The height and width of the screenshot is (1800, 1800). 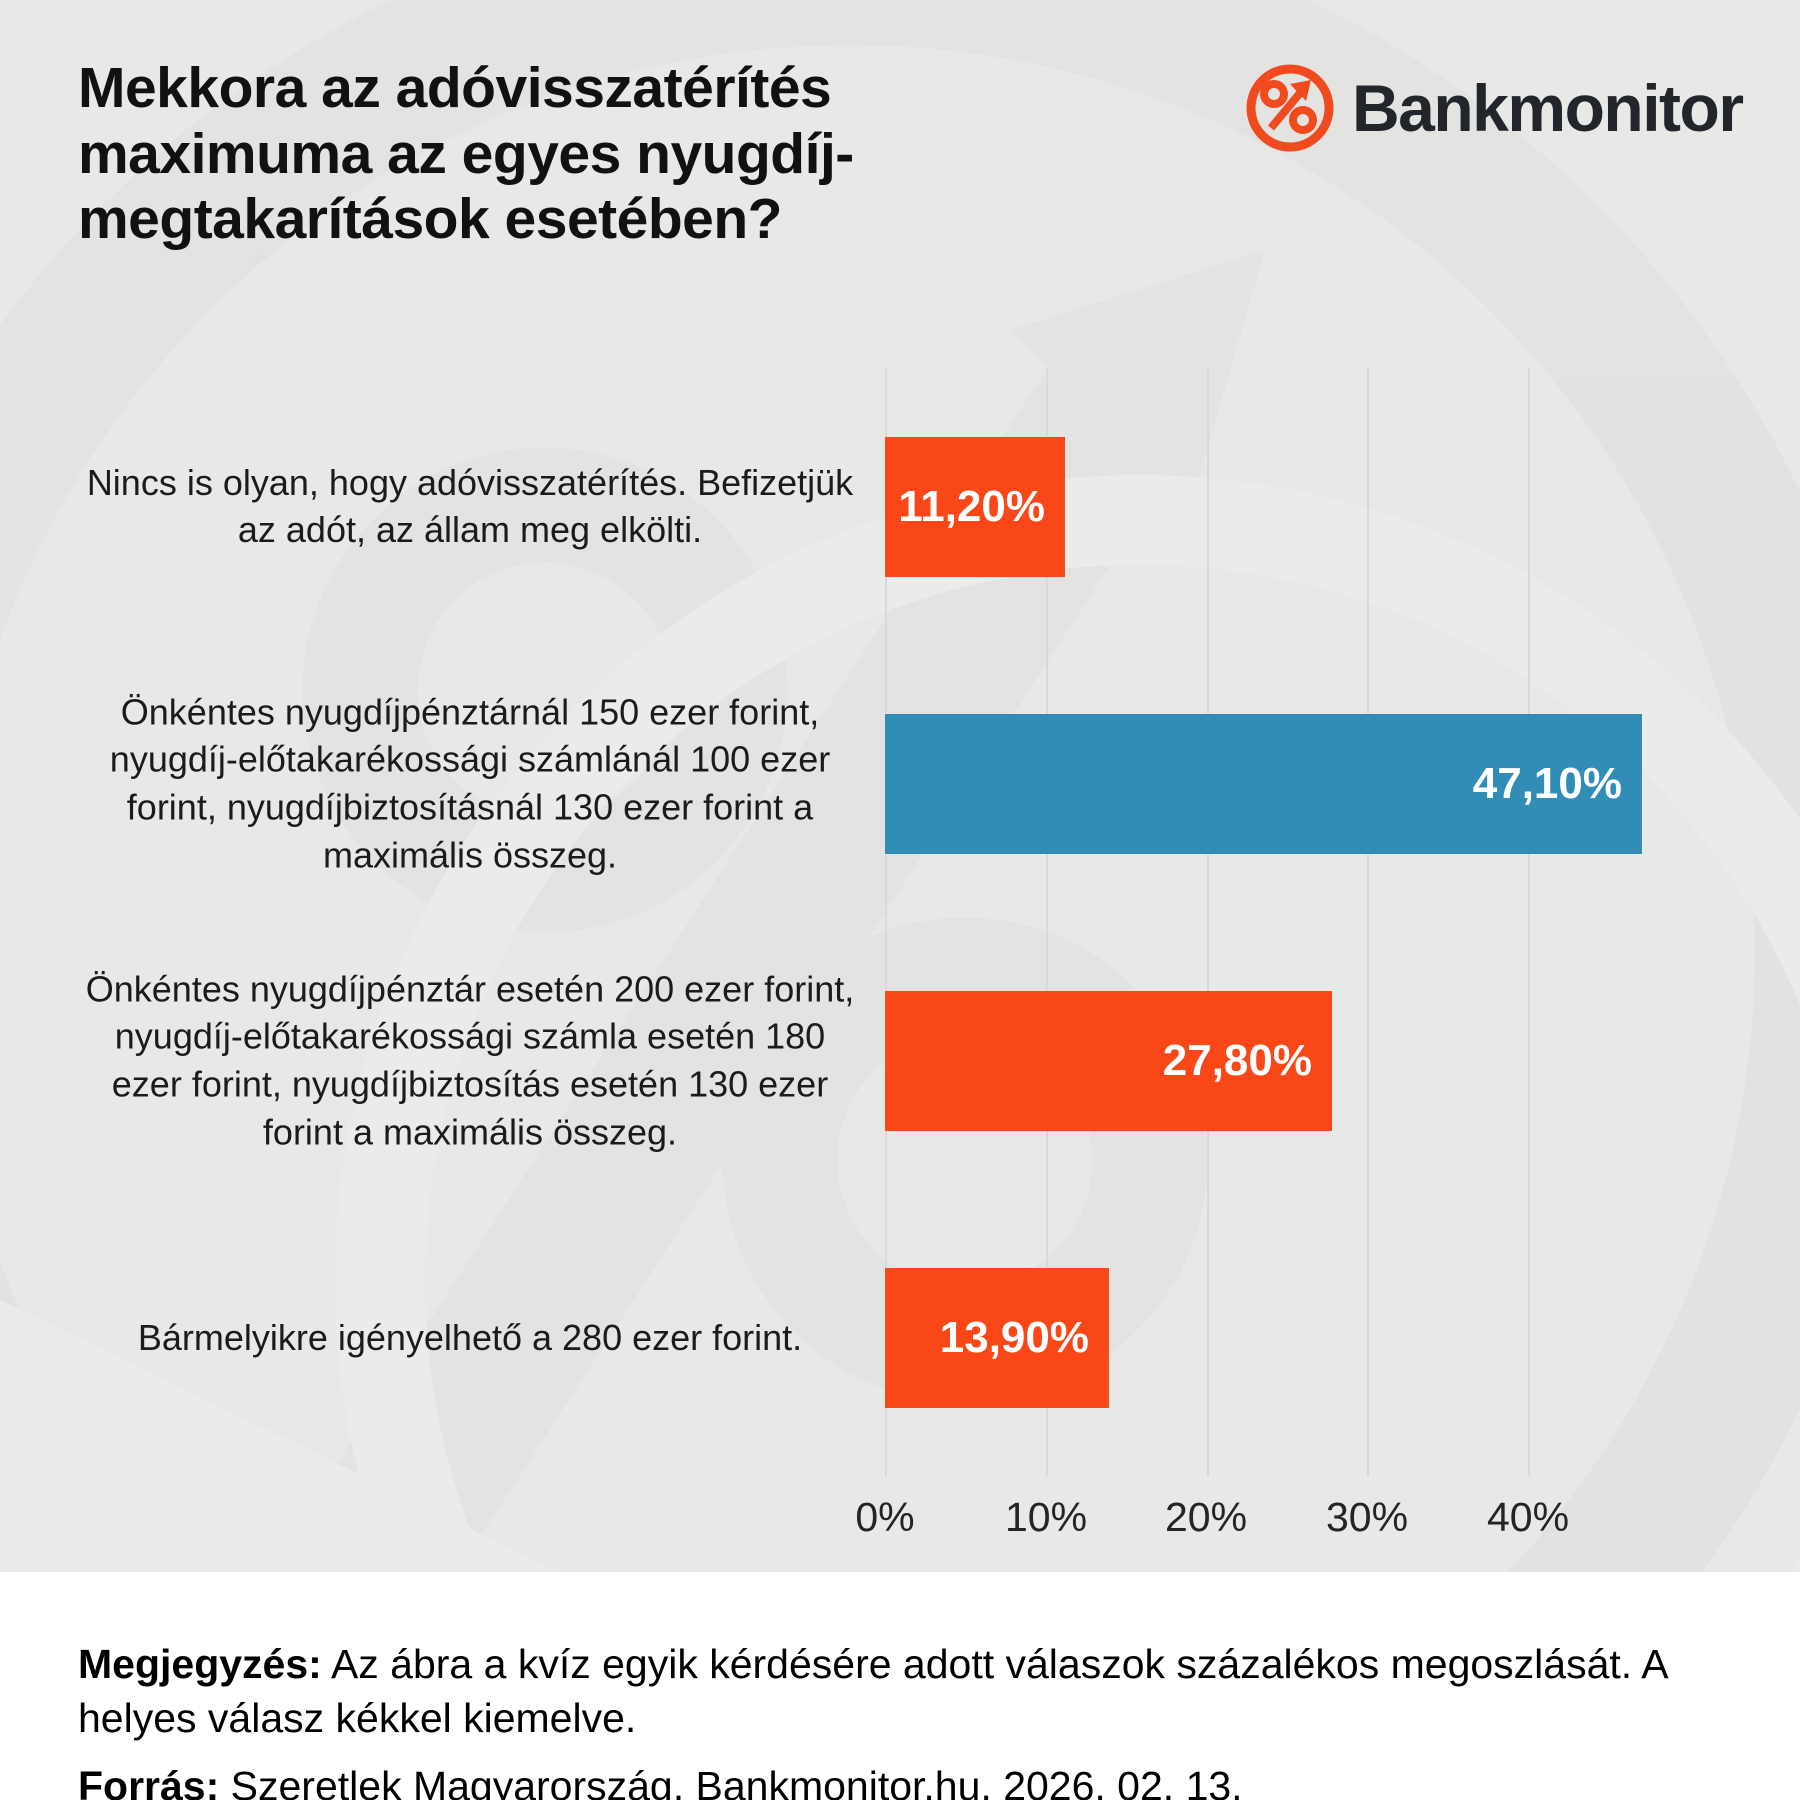 What do you see at coordinates (200, 1664) in the screenshot?
I see `note-label: Megjegyzés:` at bounding box center [200, 1664].